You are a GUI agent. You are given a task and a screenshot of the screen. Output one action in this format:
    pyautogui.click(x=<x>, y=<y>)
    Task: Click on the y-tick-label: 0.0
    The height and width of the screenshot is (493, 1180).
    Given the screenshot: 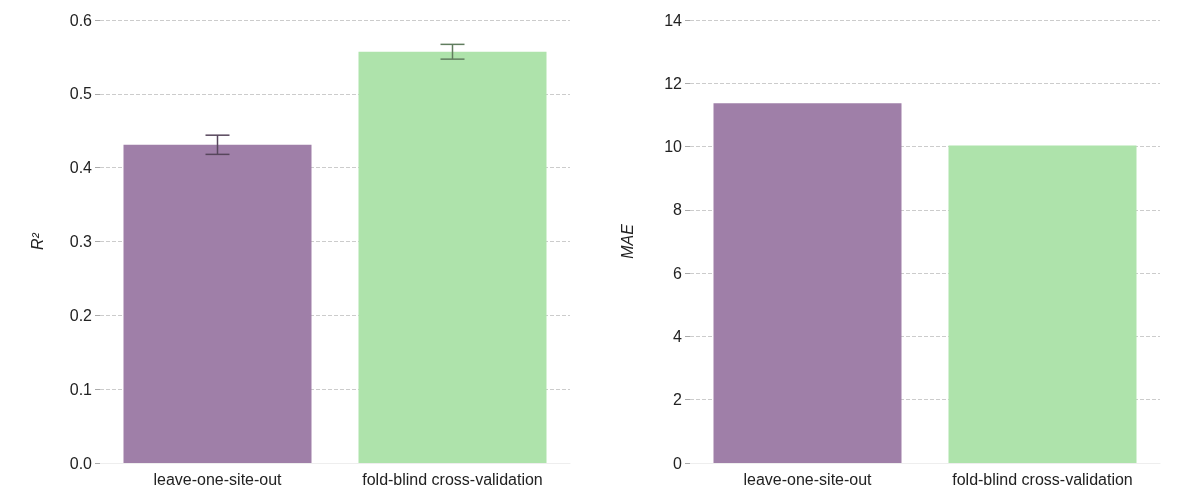 What is the action you would take?
    pyautogui.click(x=81, y=463)
    